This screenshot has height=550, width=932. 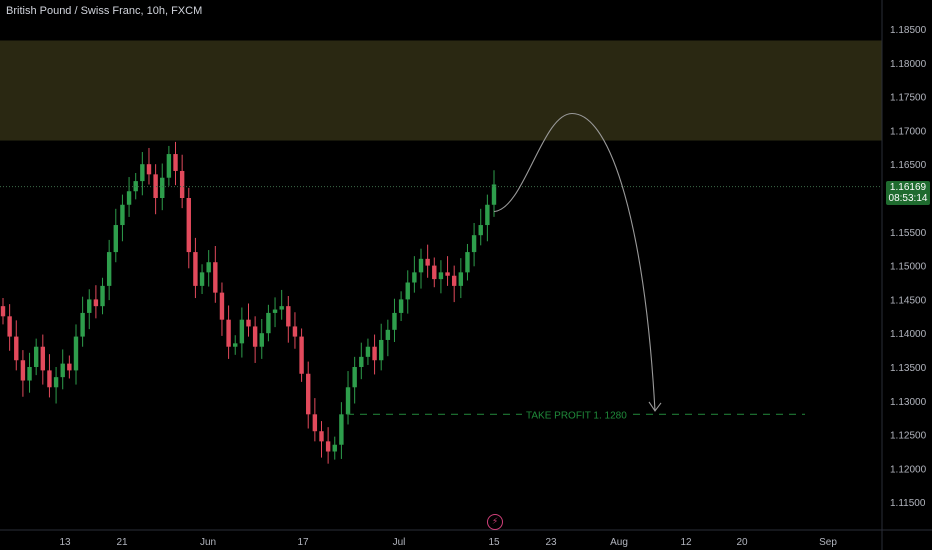 What do you see at coordinates (448, 542) in the screenshot?
I see `time-axis: 13 21 Jun 17 Jul 15 23 Aug 12 20 Sep` at bounding box center [448, 542].